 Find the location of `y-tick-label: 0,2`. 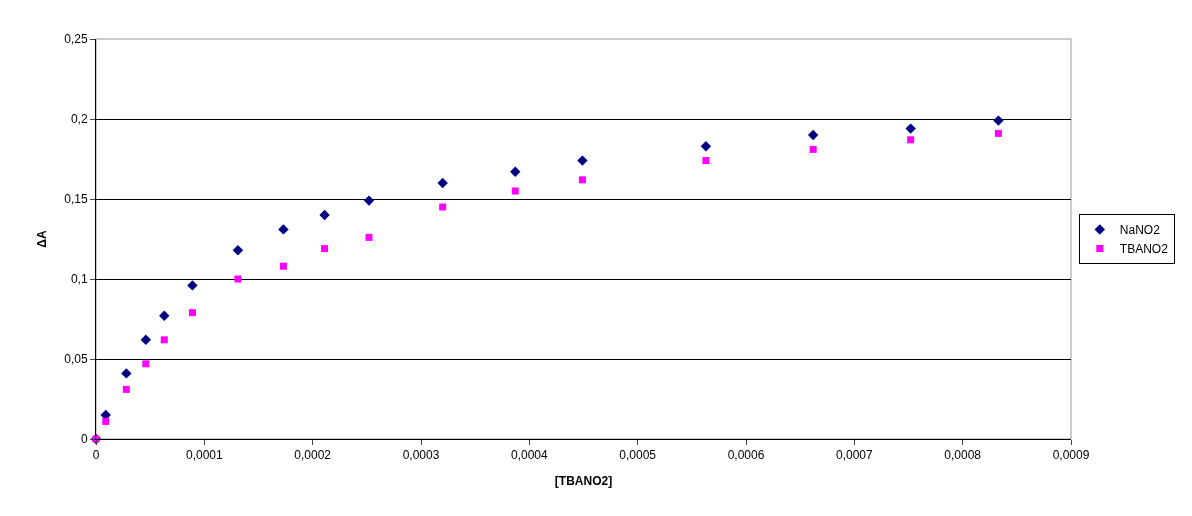

y-tick-label: 0,2 is located at coordinates (79, 119).